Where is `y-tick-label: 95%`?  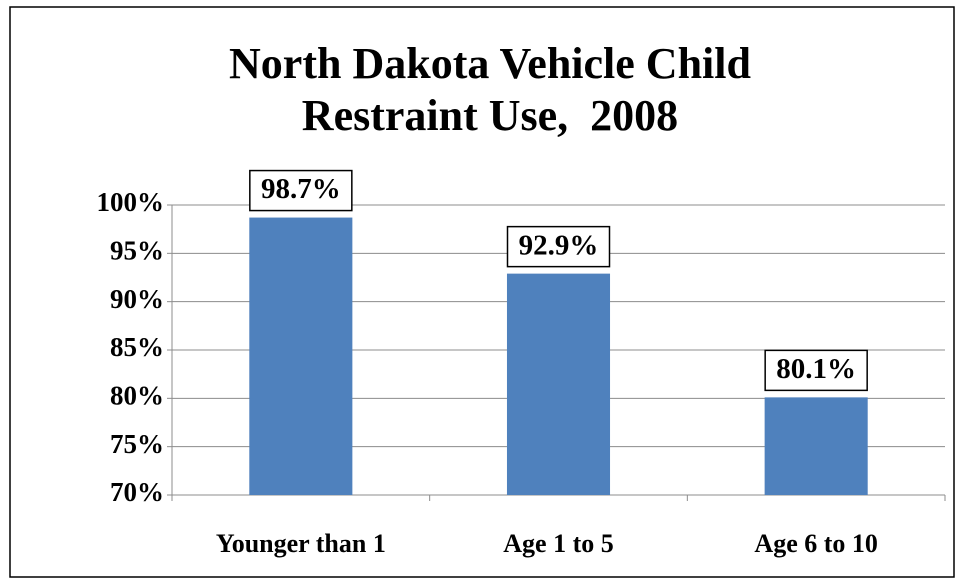
y-tick-label: 95% is located at coordinates (137, 251).